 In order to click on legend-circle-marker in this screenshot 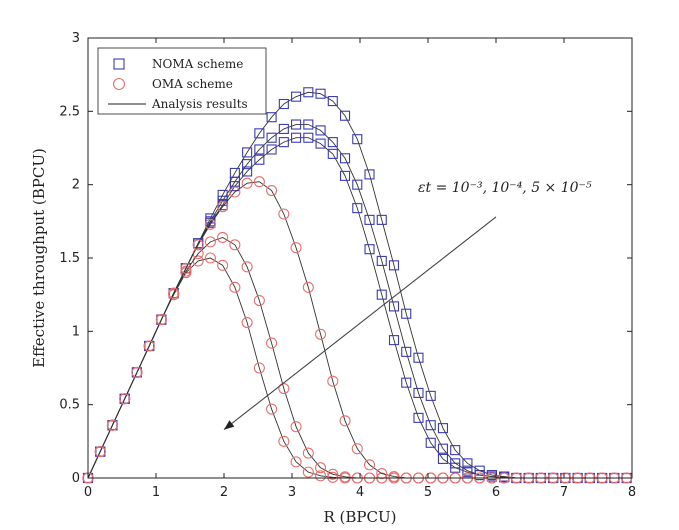, I will do `click(119, 84)`.